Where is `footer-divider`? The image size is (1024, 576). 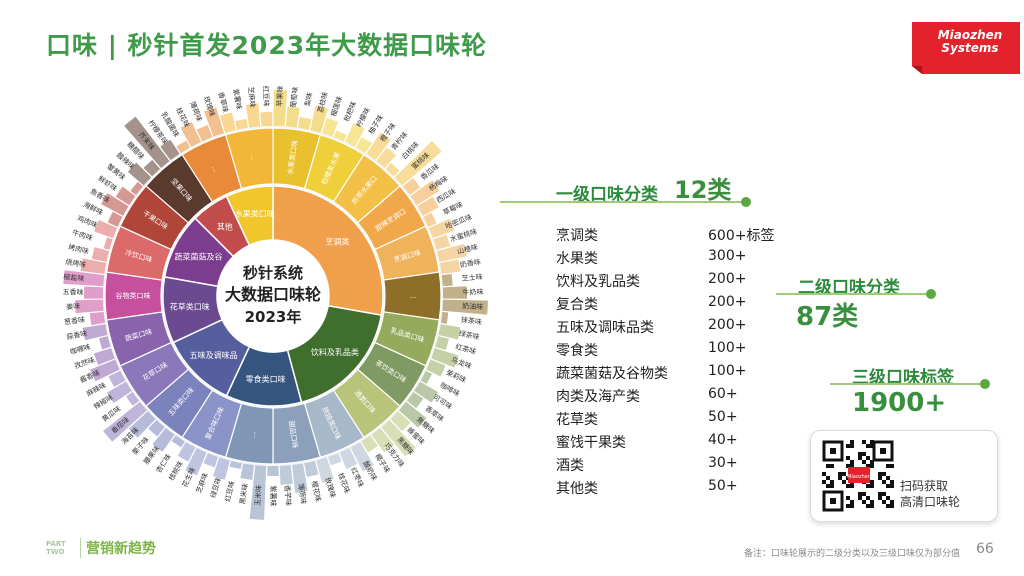
footer-divider is located at coordinates (80, 548).